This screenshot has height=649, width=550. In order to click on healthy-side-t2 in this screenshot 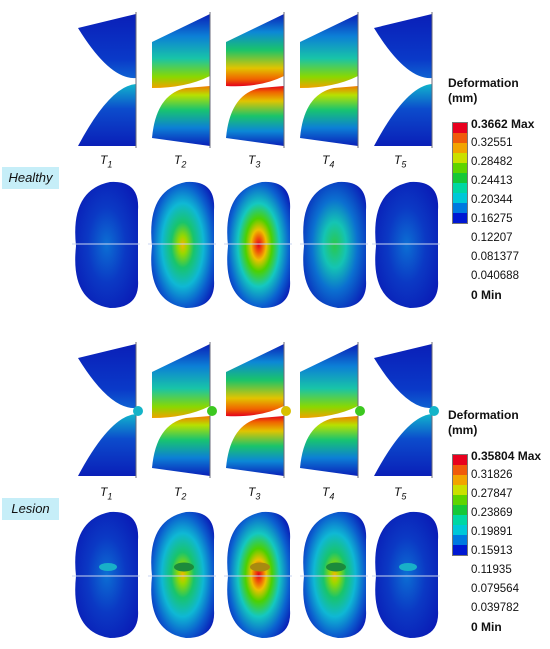, I will do `click(181, 80)`.